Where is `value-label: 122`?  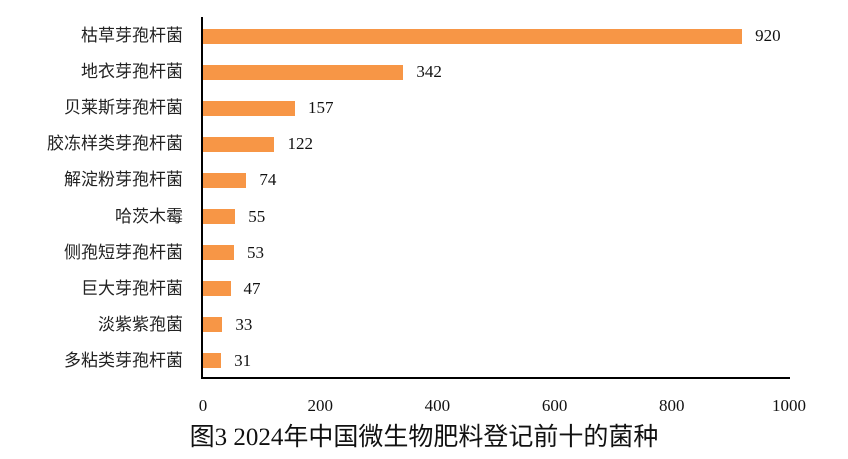
value-label: 122 is located at coordinates (300, 144).